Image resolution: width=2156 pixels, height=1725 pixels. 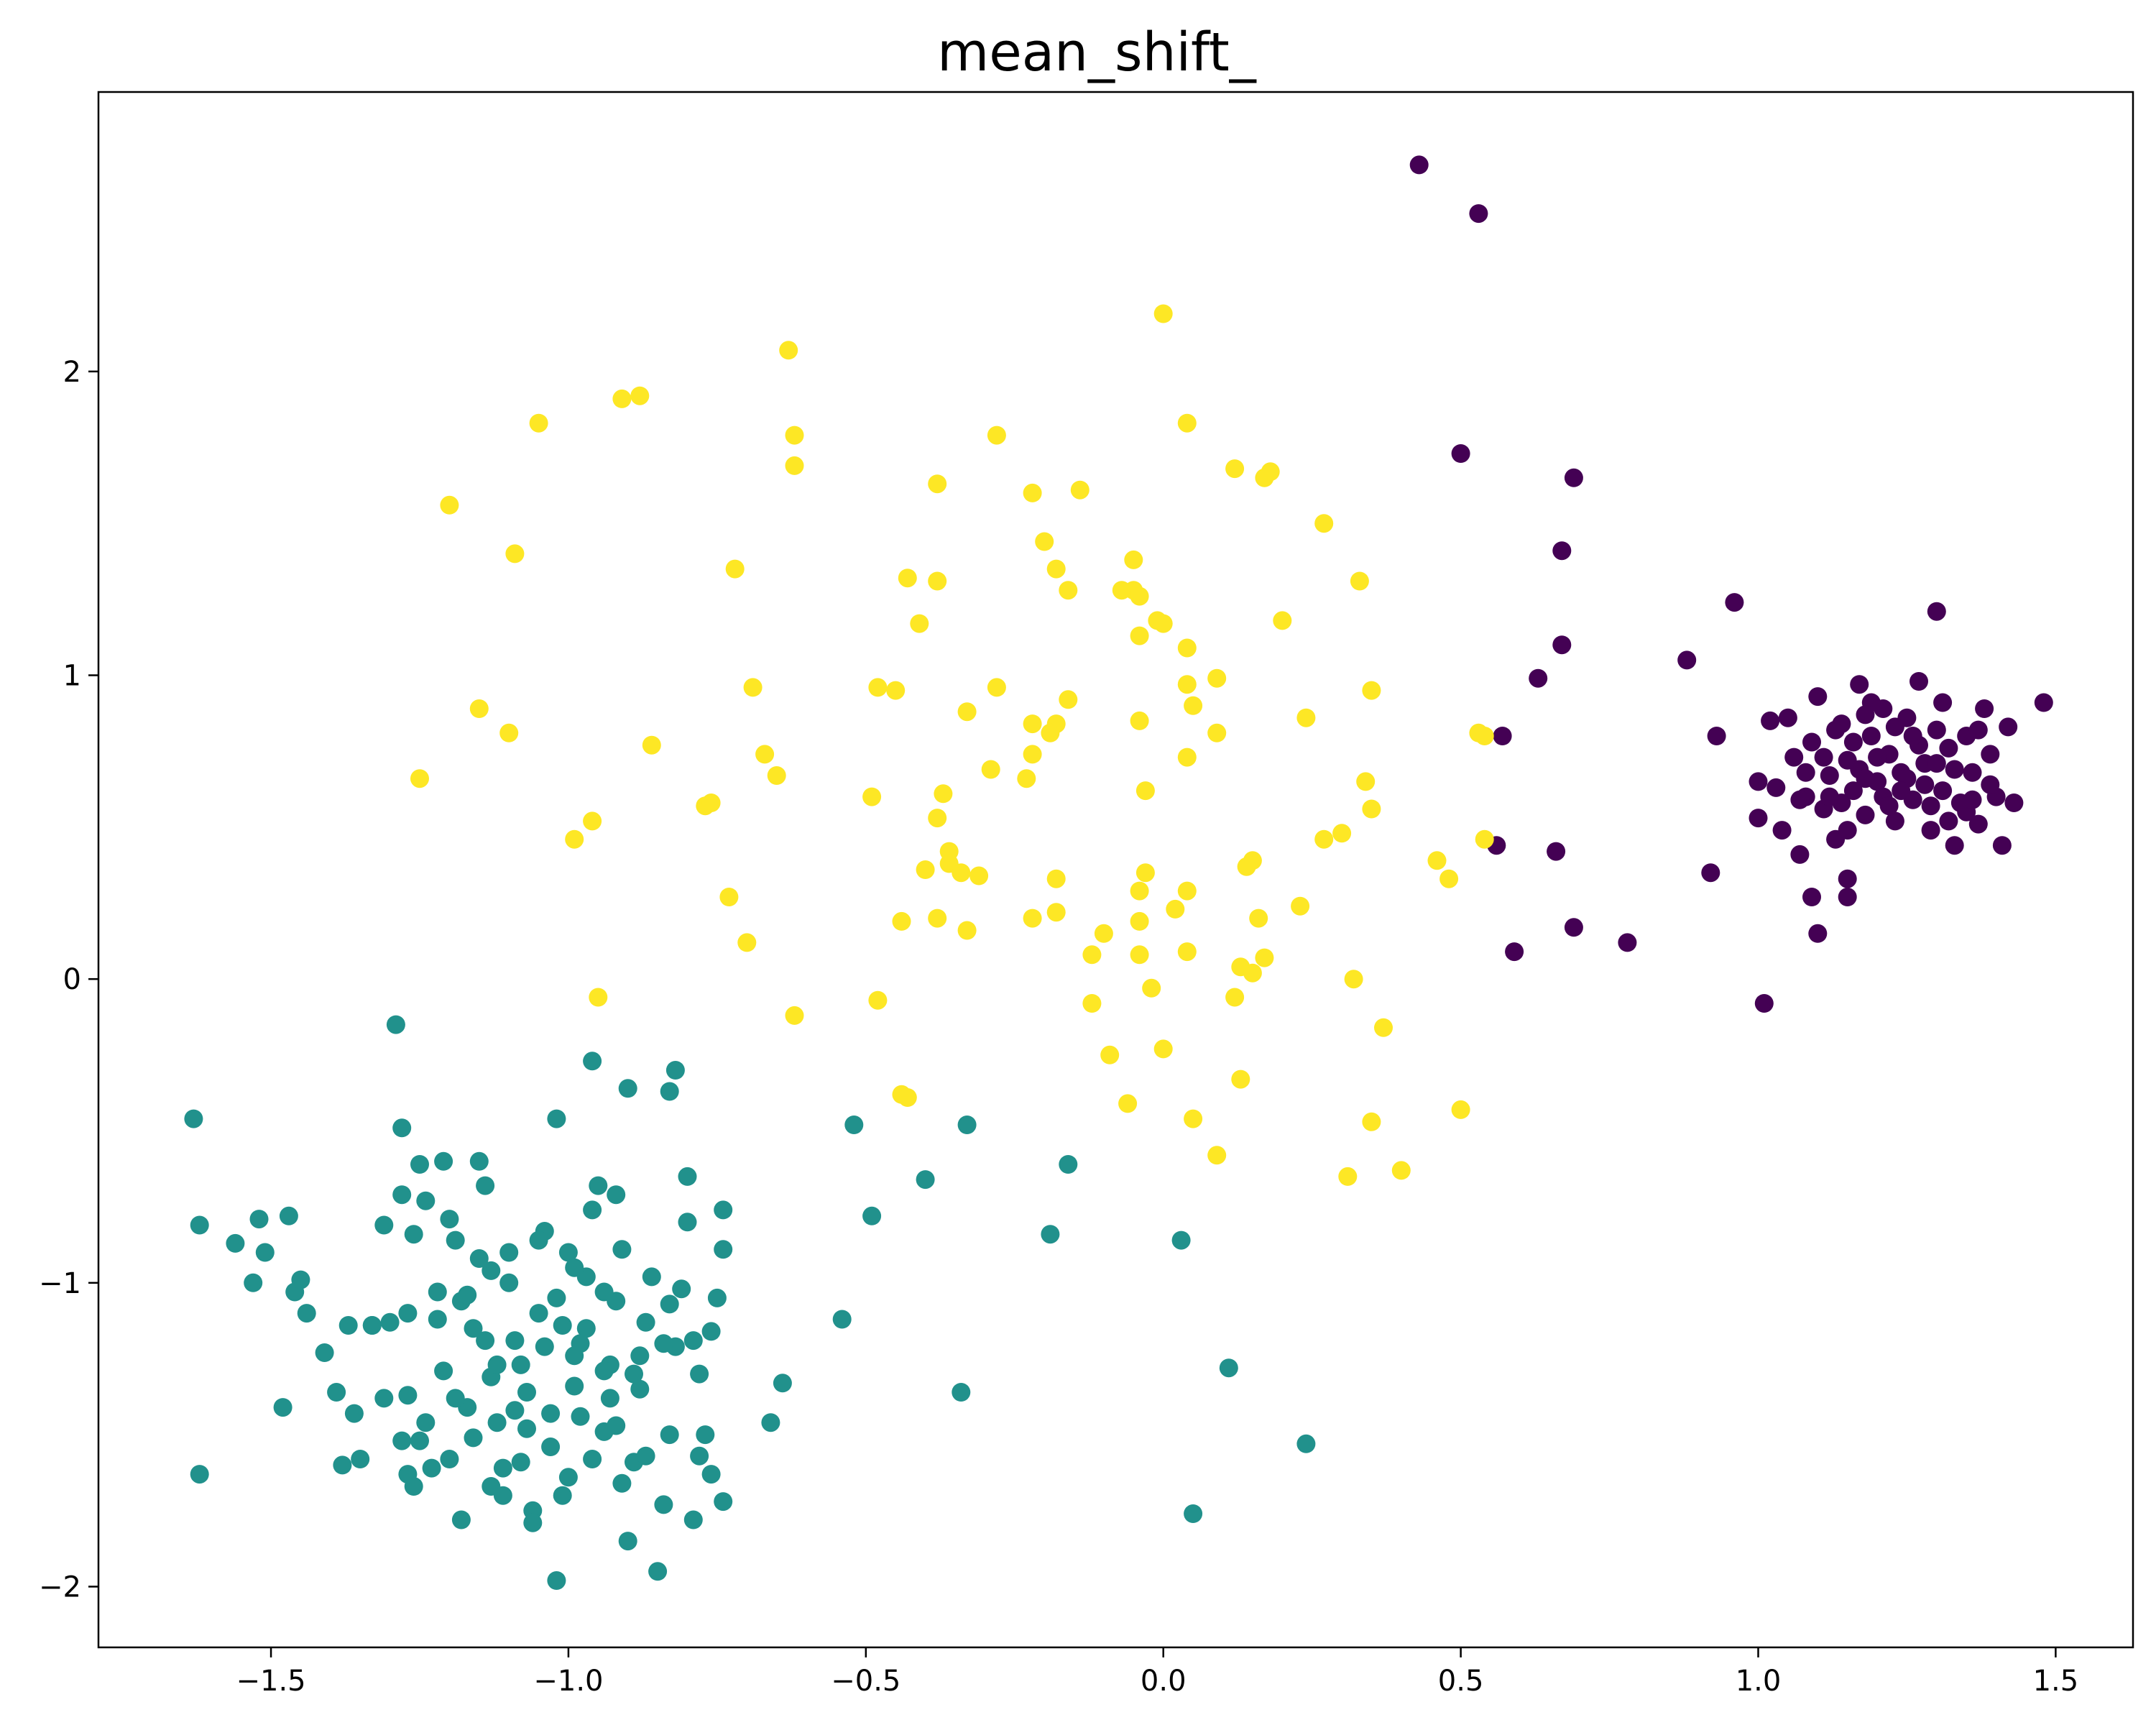 What do you see at coordinates (72, 676) in the screenshot?
I see `y-tick-label: 1` at bounding box center [72, 676].